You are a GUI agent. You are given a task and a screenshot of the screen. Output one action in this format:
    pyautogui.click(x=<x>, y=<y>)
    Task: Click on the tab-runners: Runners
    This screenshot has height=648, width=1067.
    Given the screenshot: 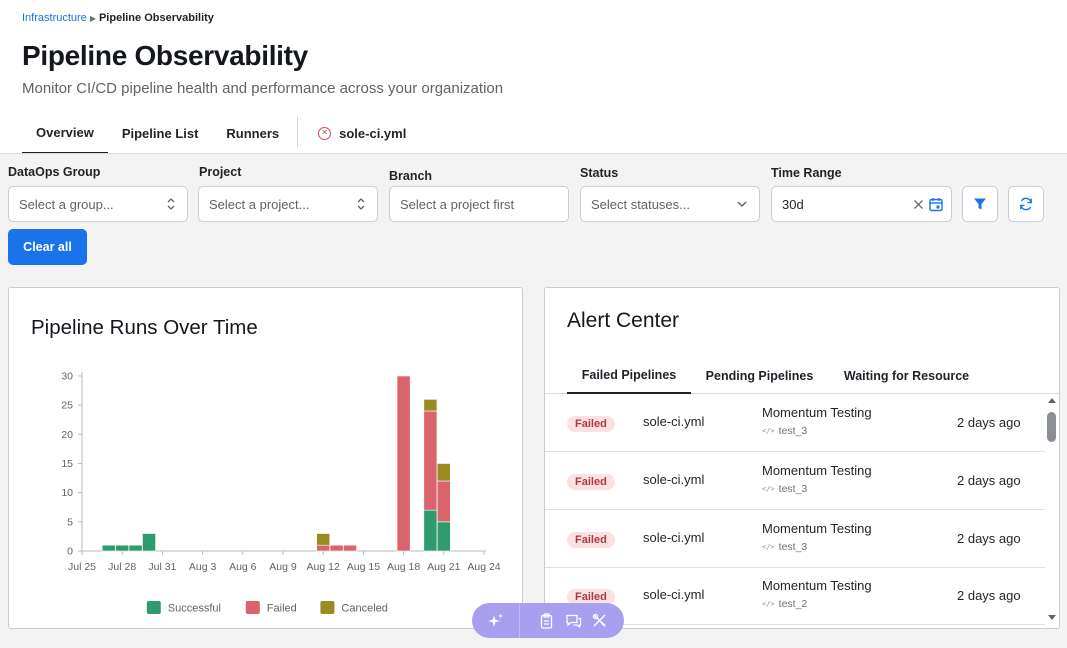 What is the action you would take?
    pyautogui.click(x=253, y=133)
    